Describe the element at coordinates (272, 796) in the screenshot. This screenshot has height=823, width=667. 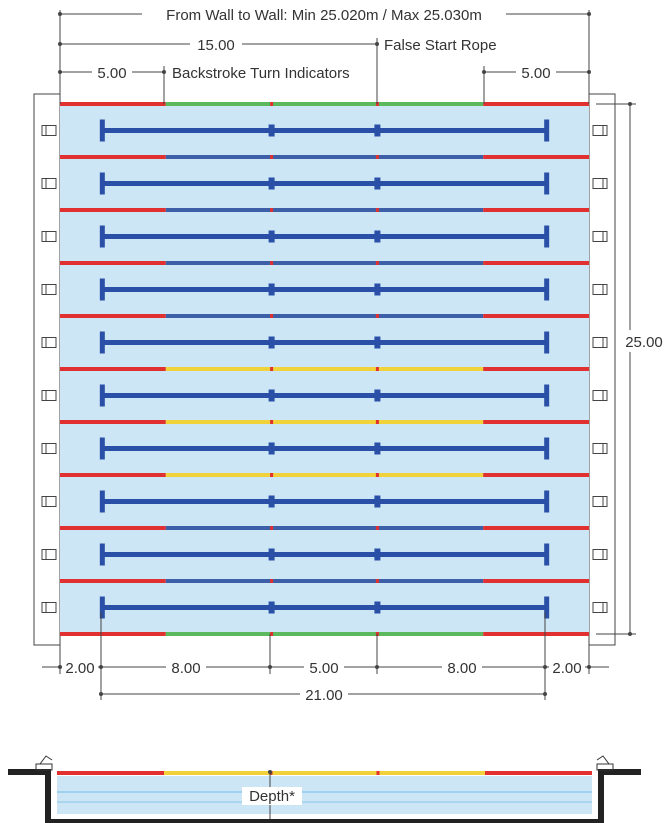
I see `depth-label: Depth*` at that location.